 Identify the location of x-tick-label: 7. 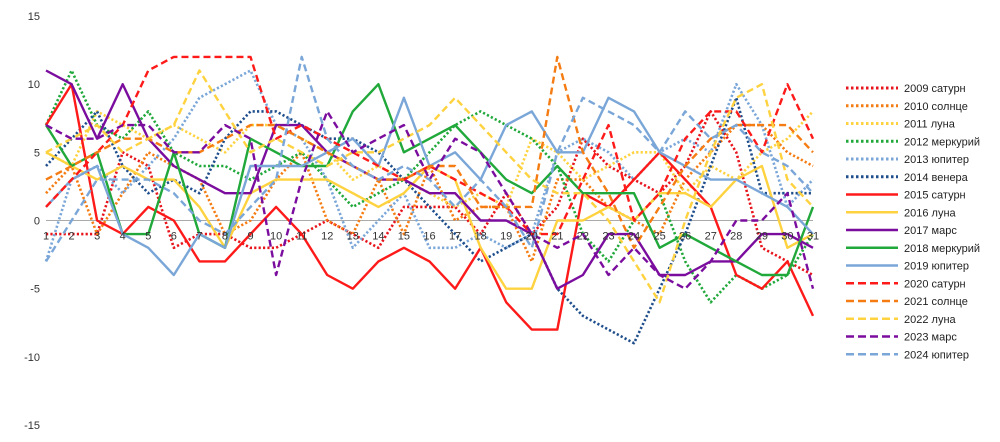
(199, 237).